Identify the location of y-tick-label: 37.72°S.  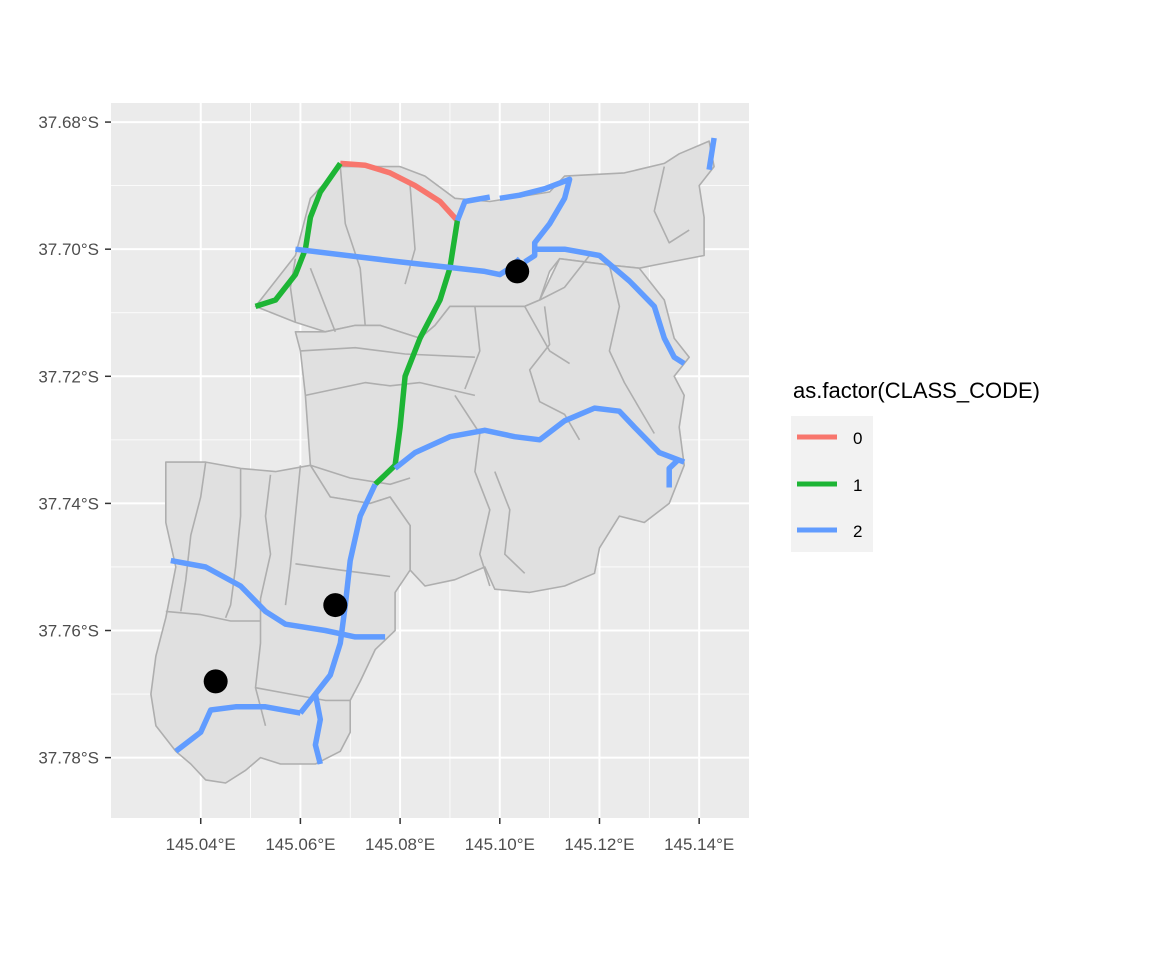
(68, 376).